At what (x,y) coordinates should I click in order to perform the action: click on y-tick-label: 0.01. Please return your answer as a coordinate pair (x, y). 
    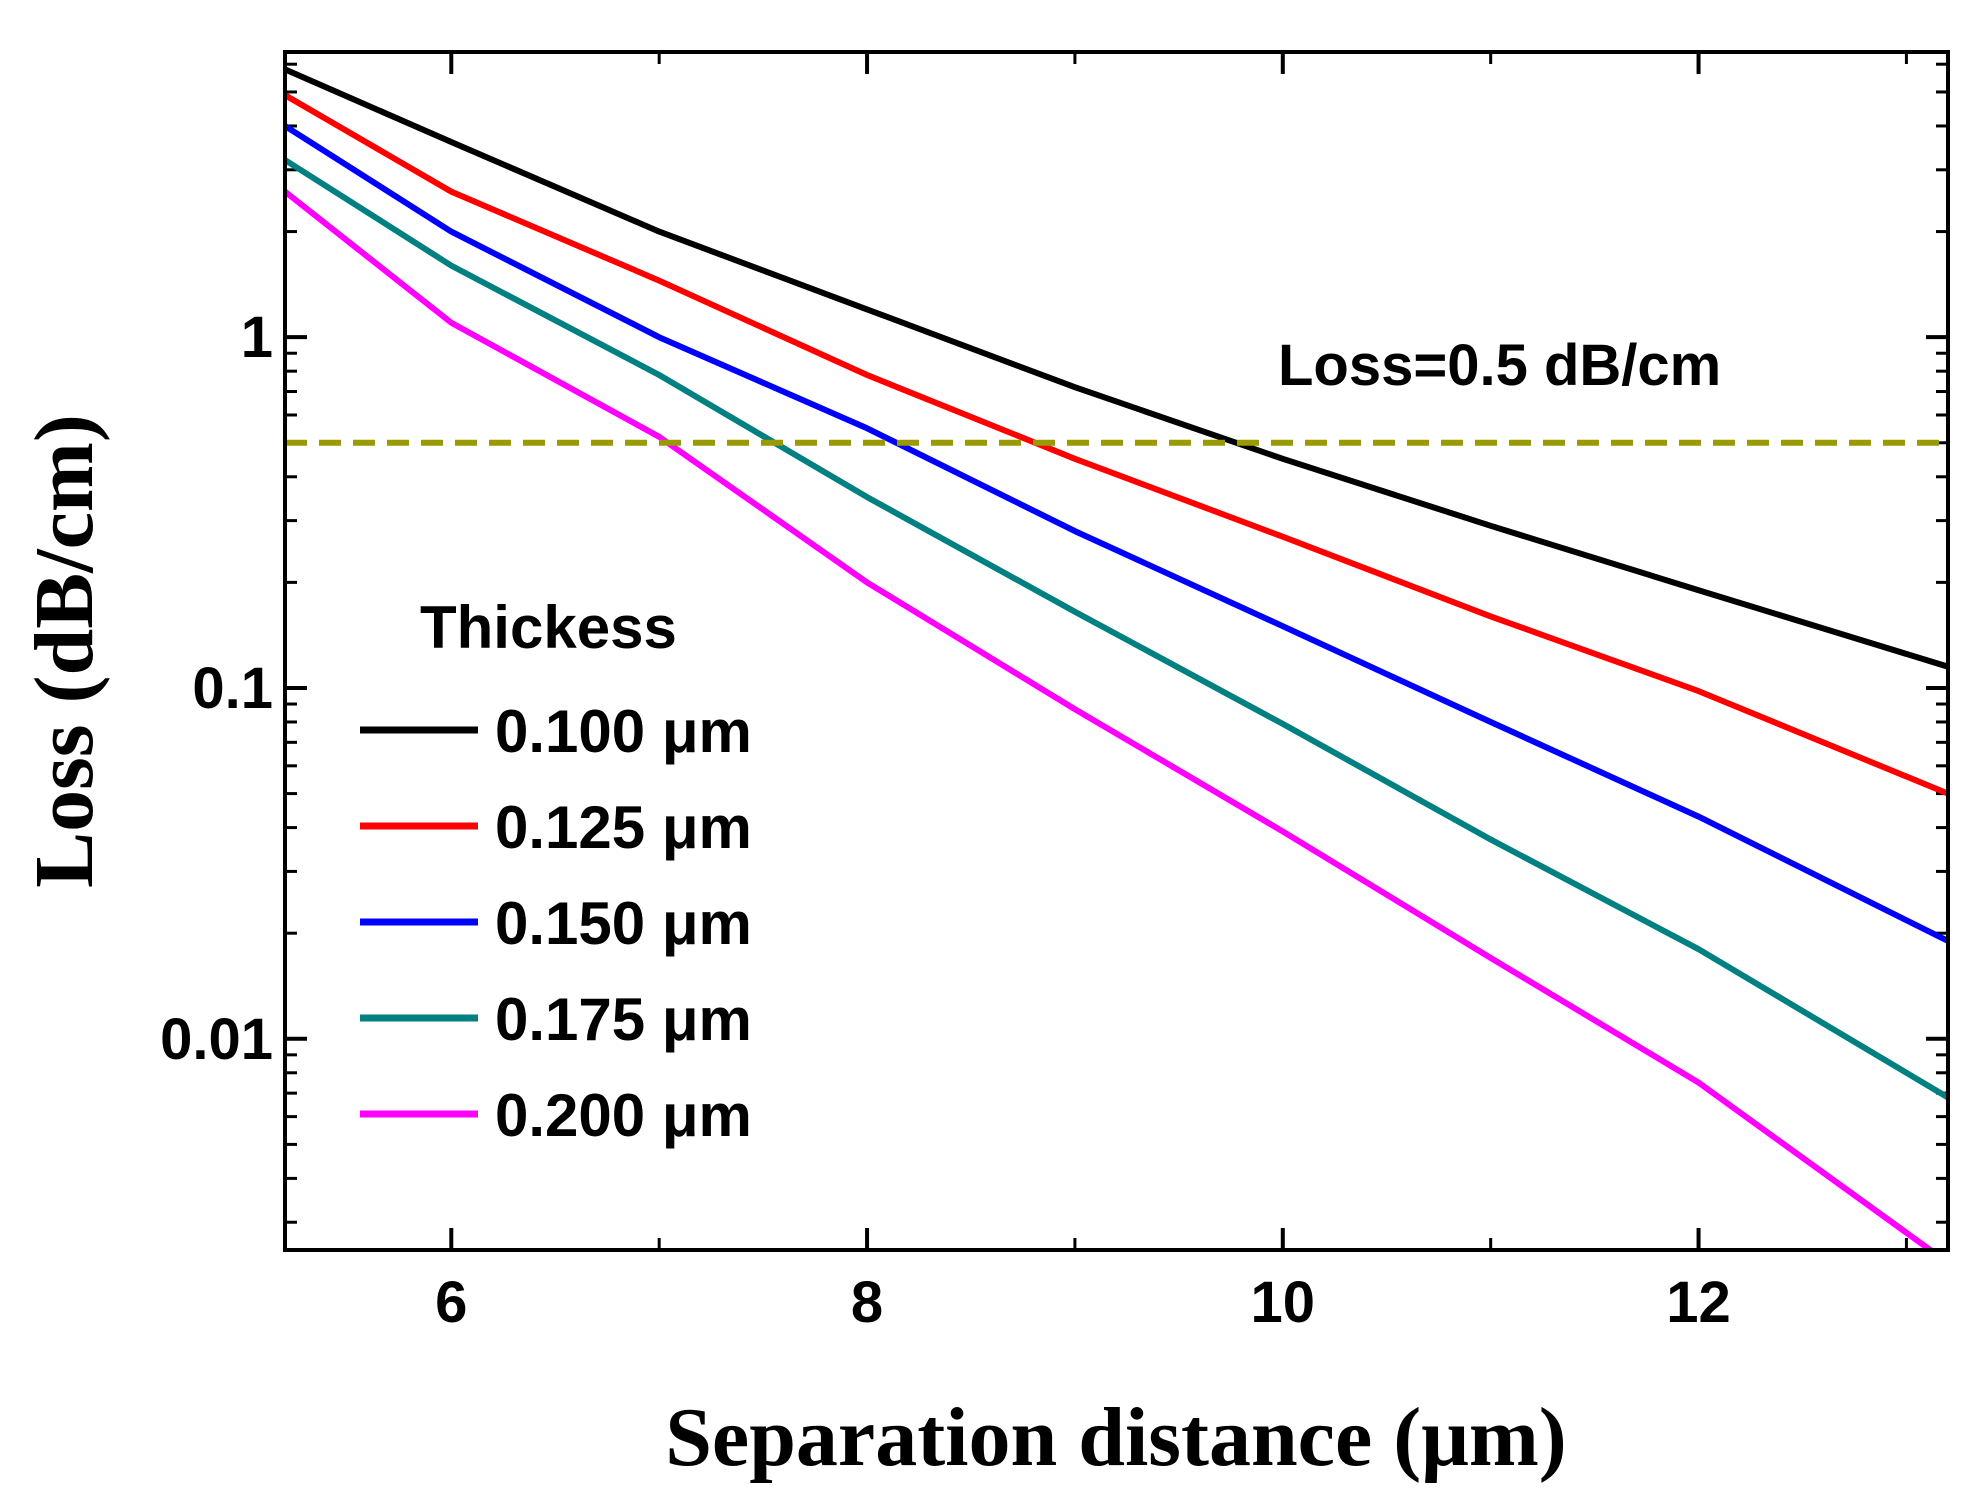
    Looking at the image, I should click on (216, 1039).